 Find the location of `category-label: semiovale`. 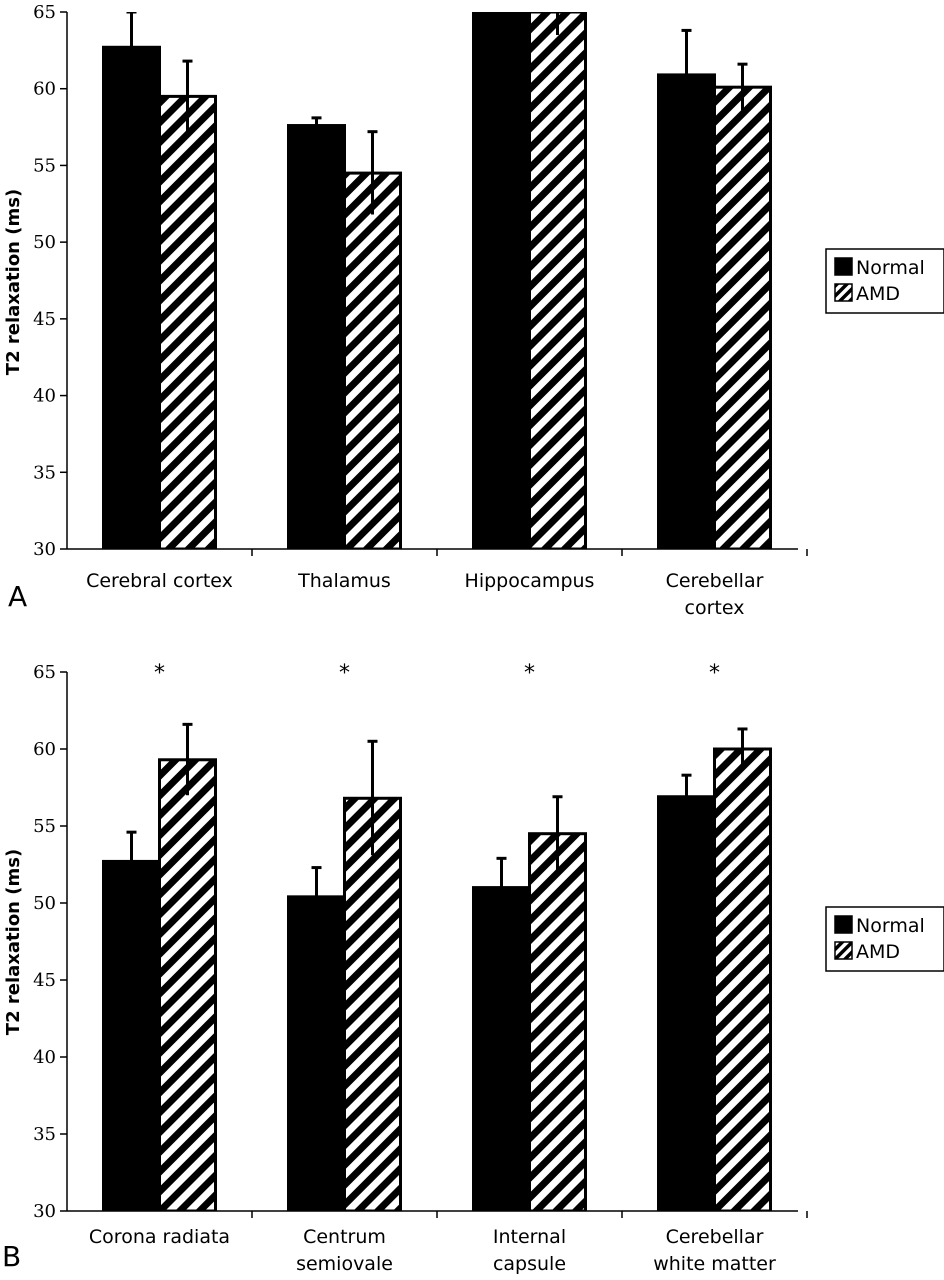

category-label: semiovale is located at coordinates (344, 1264).